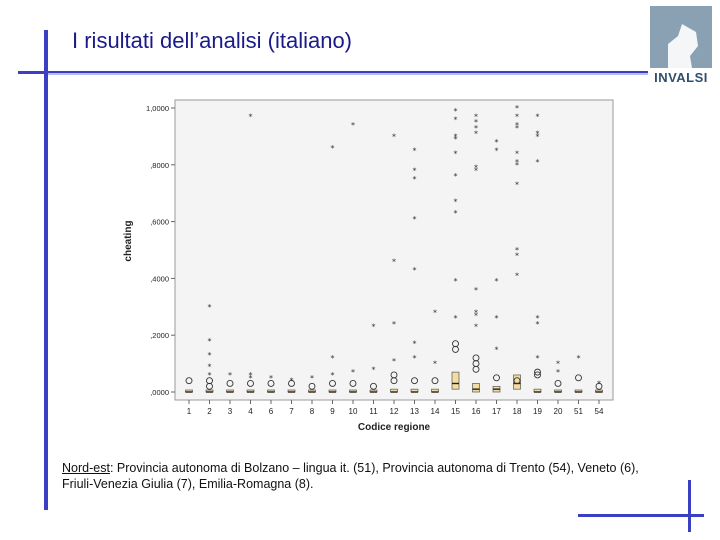 Image resolution: width=720 pixels, height=540 pixels. Describe the element at coordinates (476, 411) in the screenshot. I see `x-tick-label: 16` at that location.